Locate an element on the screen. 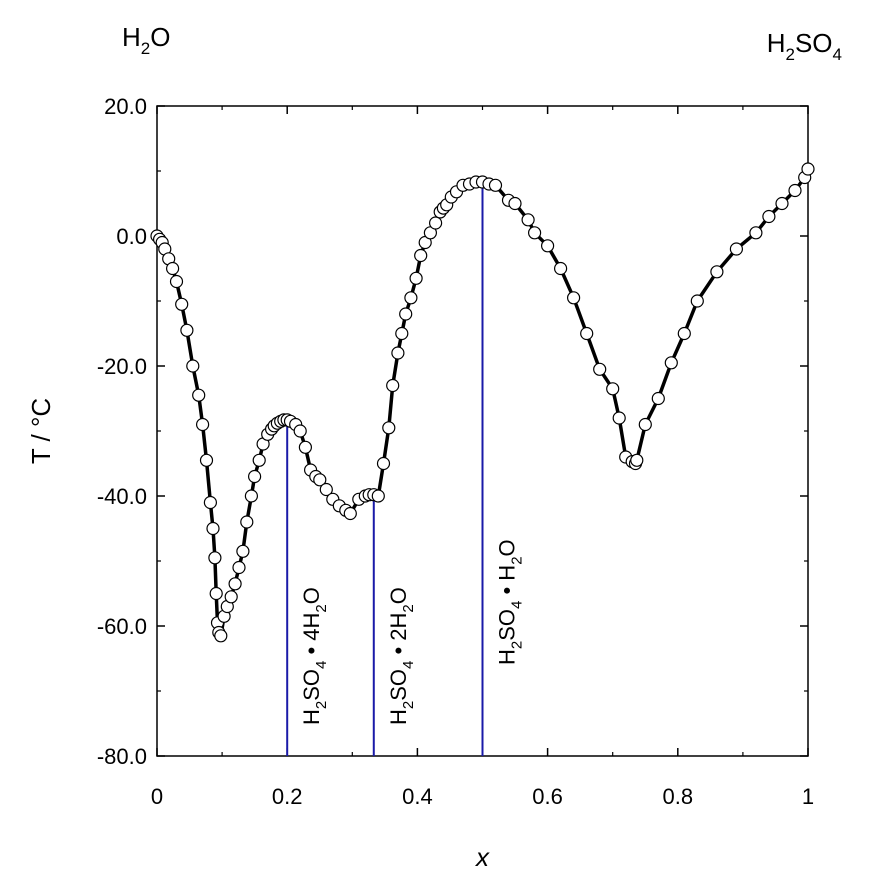  corner-label-acid-part: 2 is located at coordinates (789, 54).